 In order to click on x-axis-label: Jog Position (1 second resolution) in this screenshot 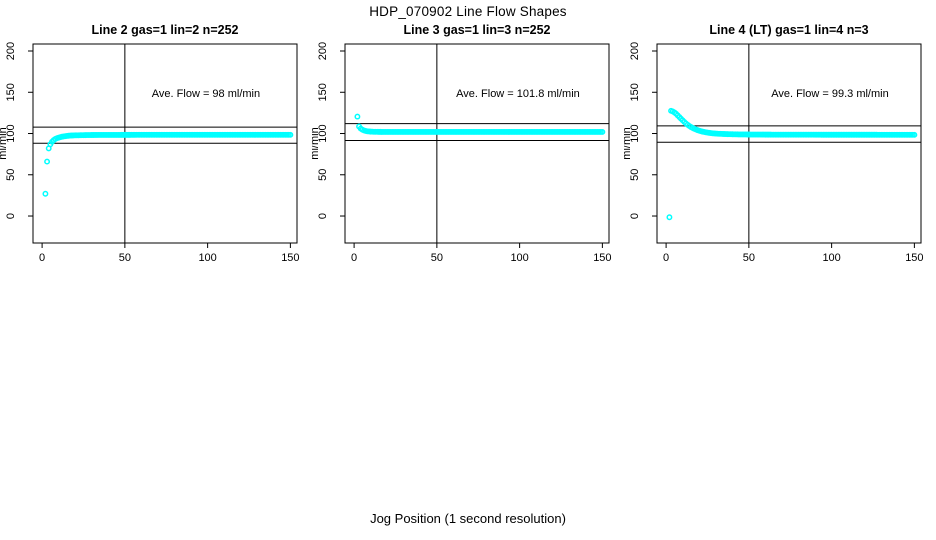, I will do `click(468, 518)`.